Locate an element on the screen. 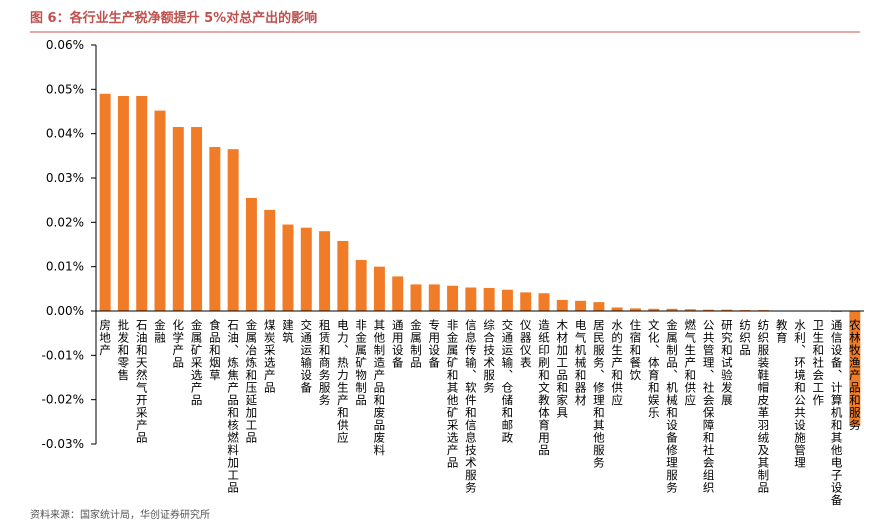 This screenshot has width=889, height=529. x-tick-label: 租赁和商务服务 is located at coordinates (325, 363).